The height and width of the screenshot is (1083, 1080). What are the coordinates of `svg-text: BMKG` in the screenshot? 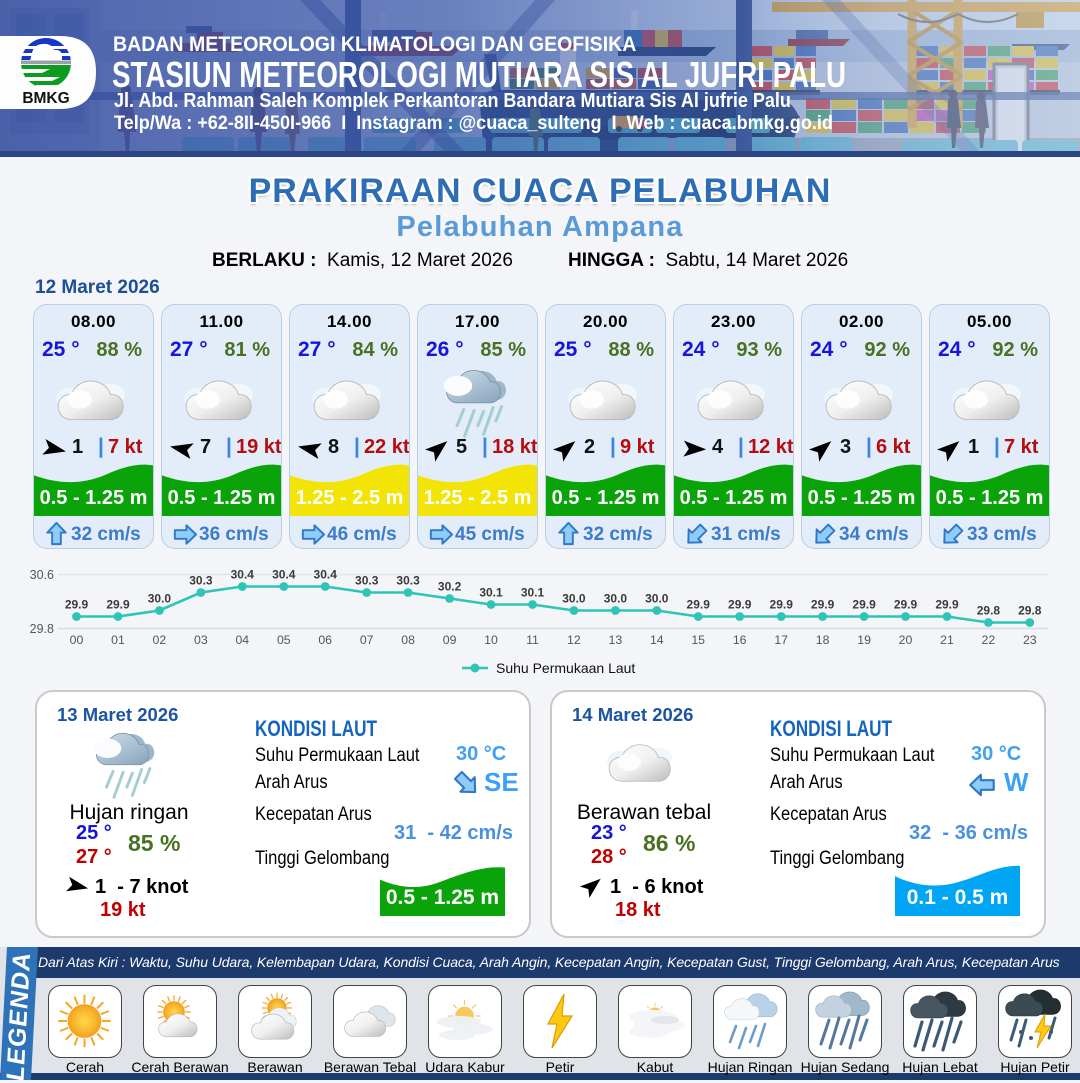 It's located at (45, 98).